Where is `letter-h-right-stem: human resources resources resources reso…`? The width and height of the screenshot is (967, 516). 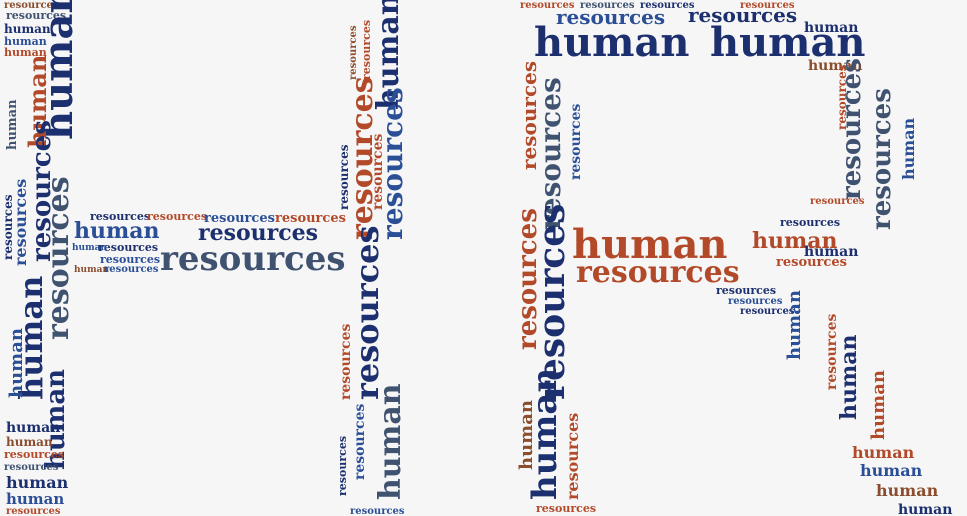
letter-h-right-stem: human resources resources resources reso… is located at coordinates (372, 258).